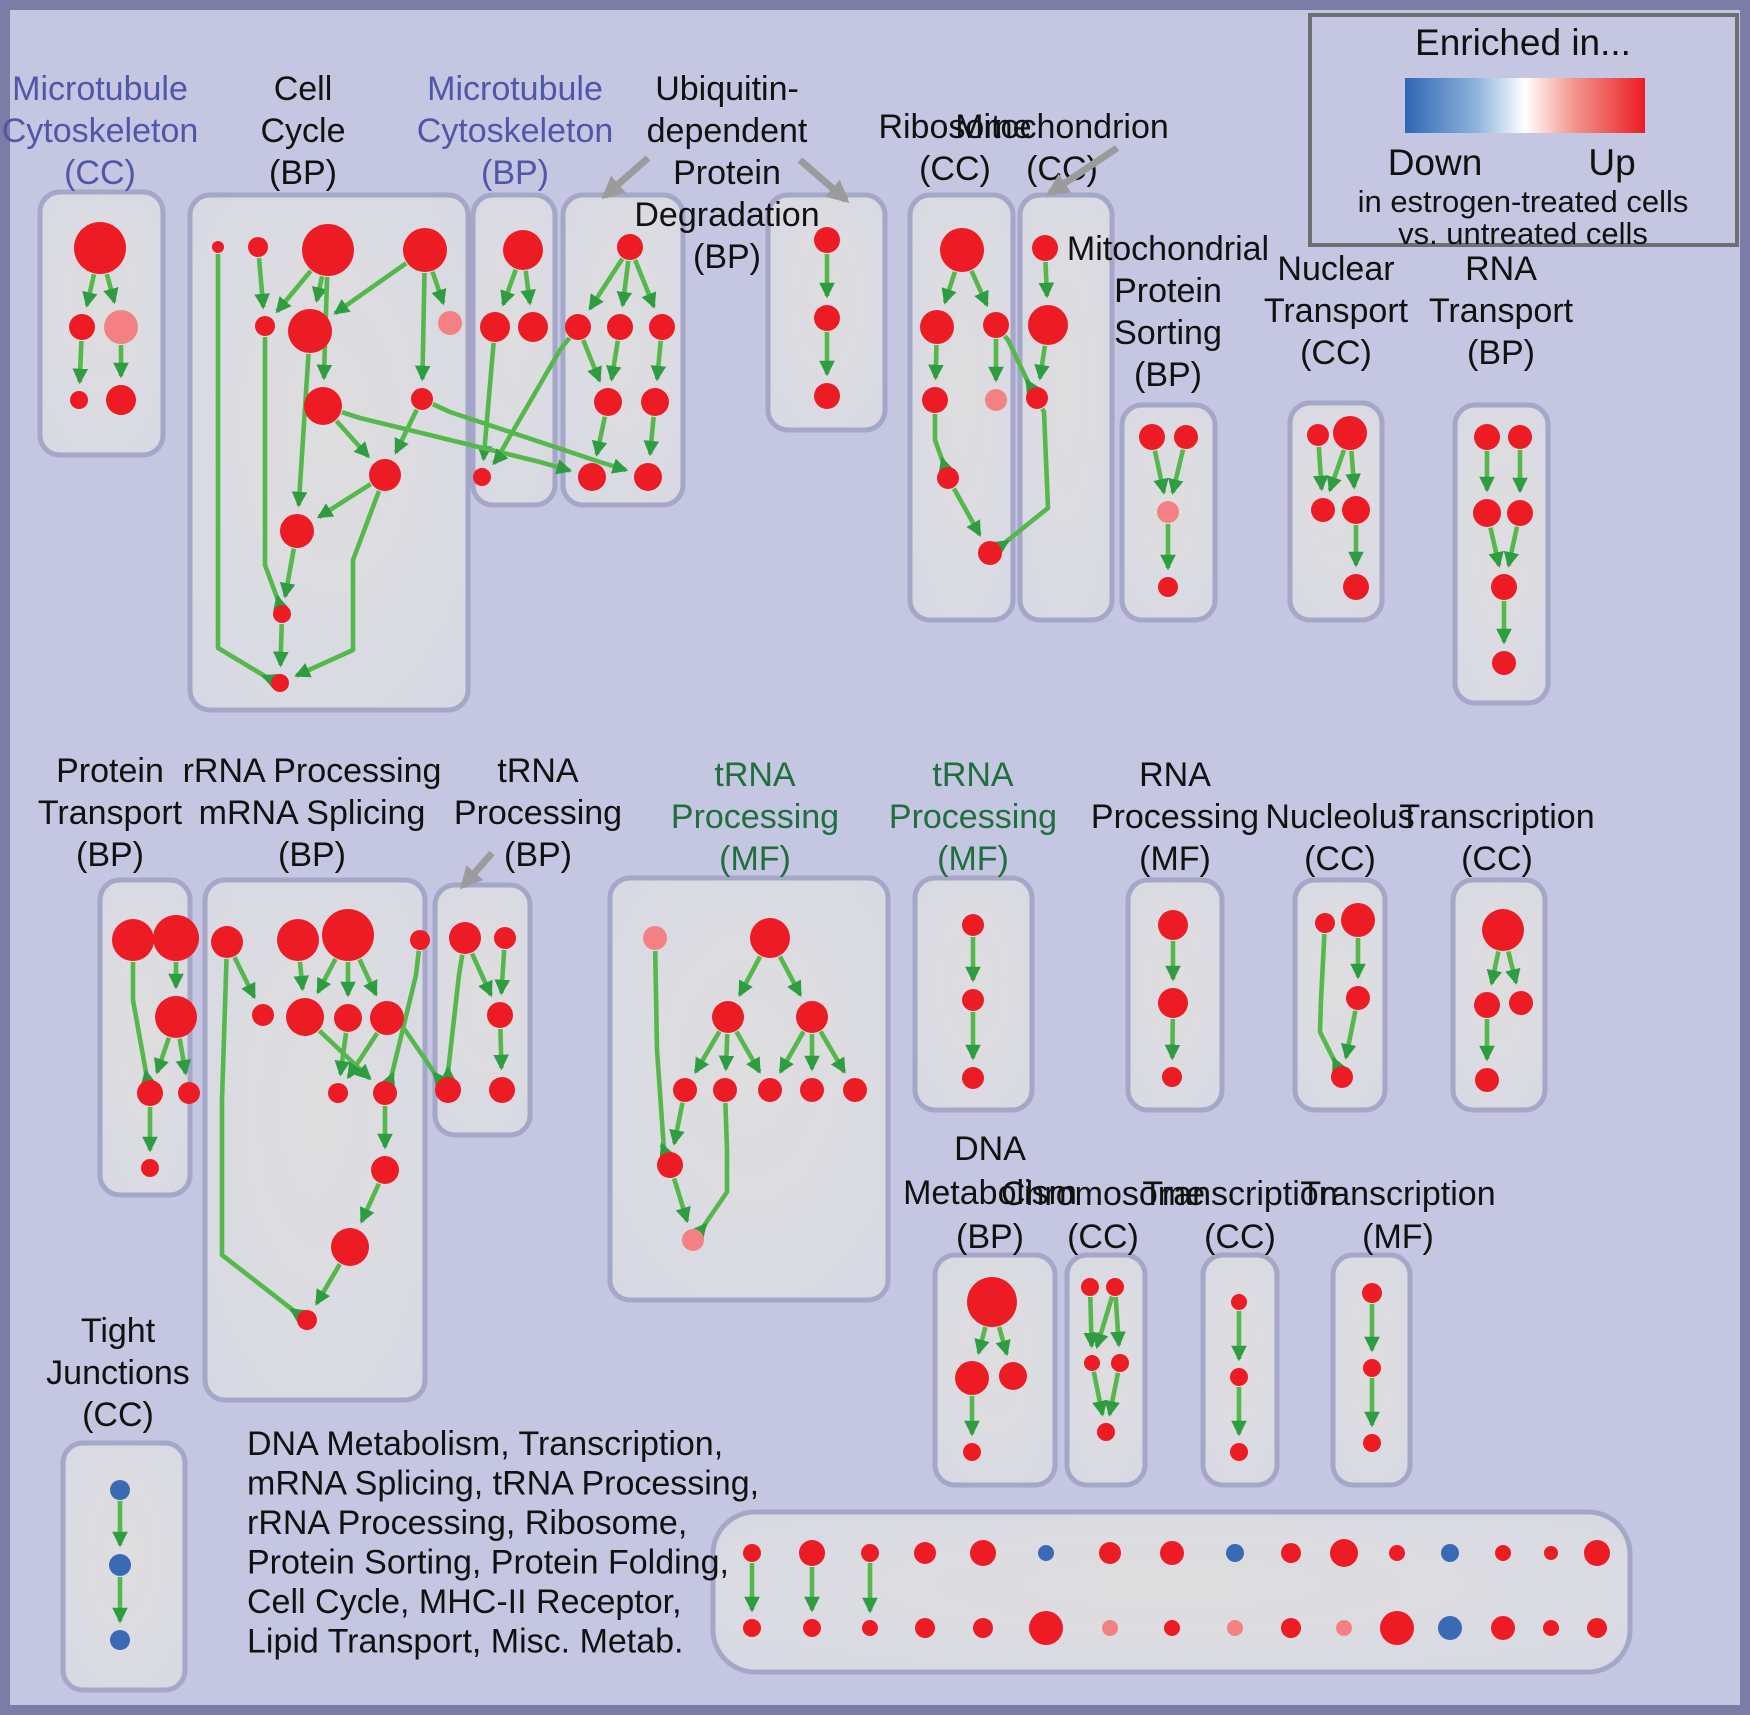  Describe the element at coordinates (263, 1141) in the screenshot. I see `edge-rrna-s1-s13` at that location.